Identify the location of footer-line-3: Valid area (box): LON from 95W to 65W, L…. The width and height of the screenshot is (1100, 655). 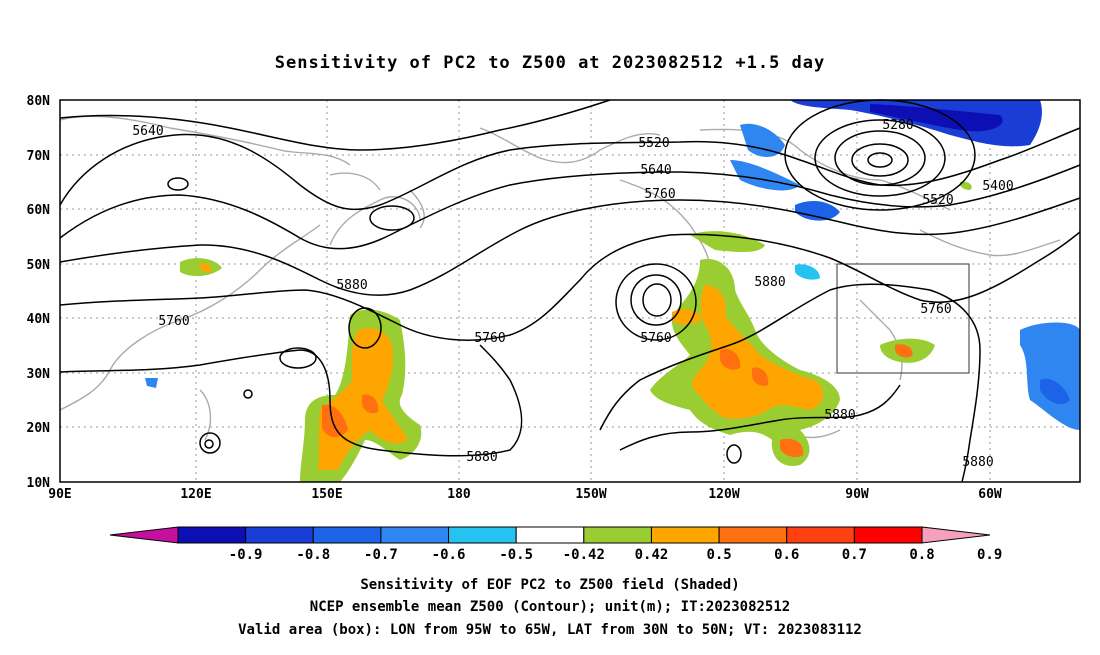
(550, 630).